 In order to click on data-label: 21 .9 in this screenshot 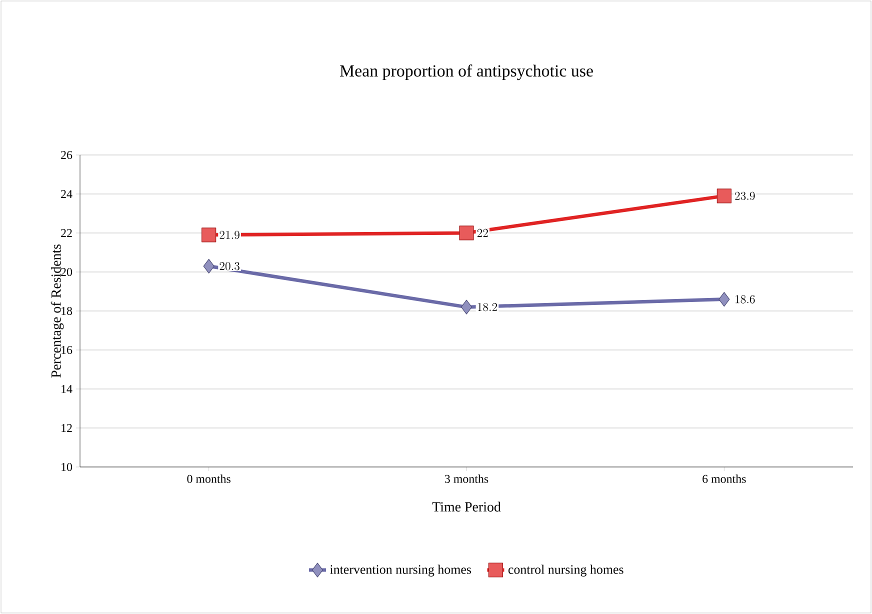, I will do `click(230, 235)`.